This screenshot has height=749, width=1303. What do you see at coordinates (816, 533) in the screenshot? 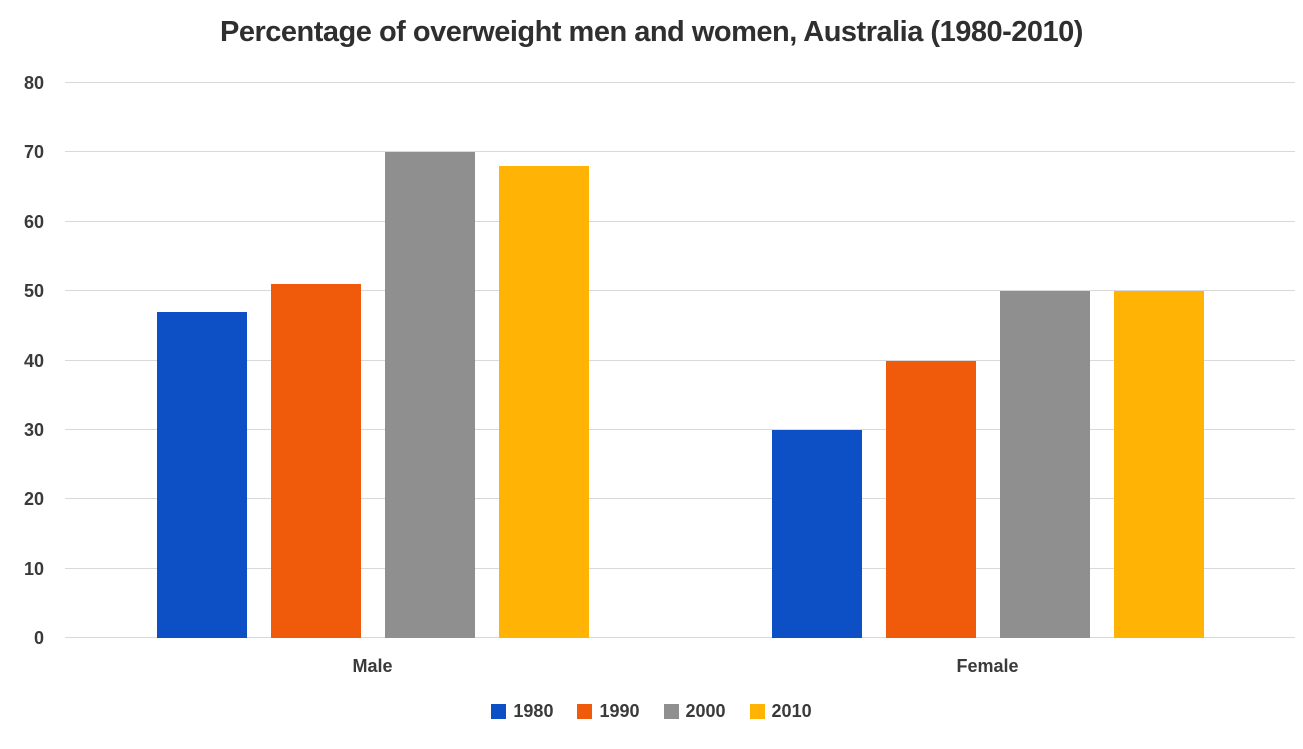
I see `bar-female-1980` at bounding box center [816, 533].